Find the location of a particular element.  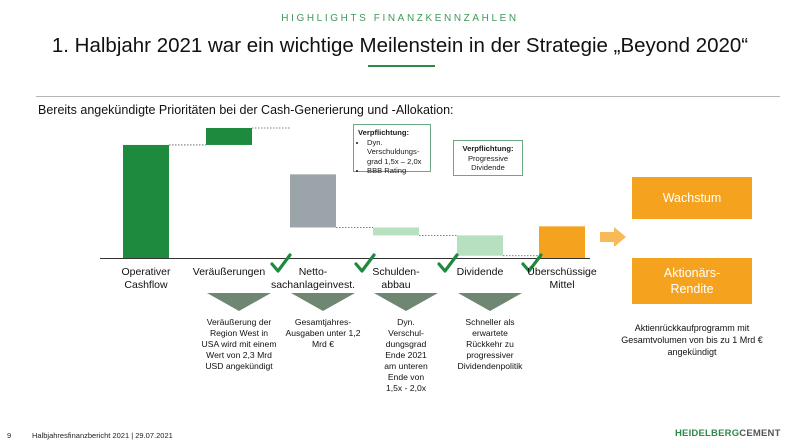

allocation-arrow-icon is located at coordinates (613, 237).